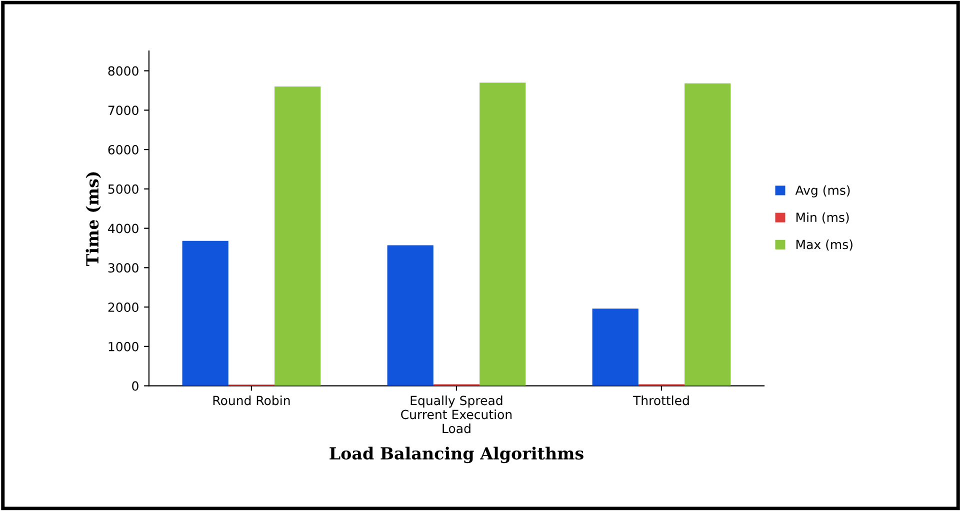 The height and width of the screenshot is (511, 961). I want to click on x-tick-label: Round Robin, so click(251, 401).